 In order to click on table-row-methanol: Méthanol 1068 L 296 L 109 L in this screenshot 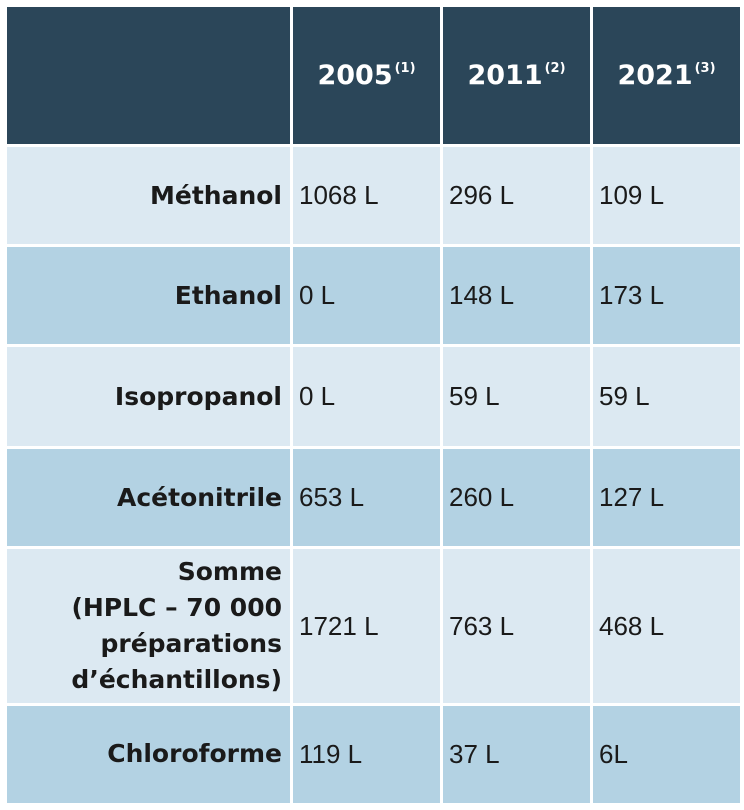, I will do `click(373, 196)`.